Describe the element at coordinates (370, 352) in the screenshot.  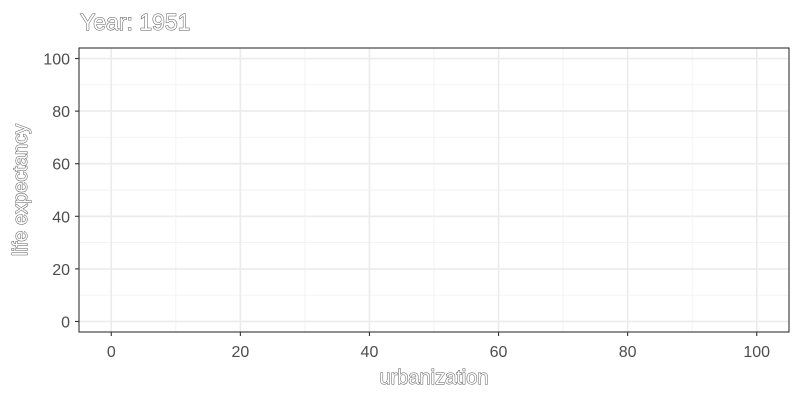
I see `x-tick-label: 40` at that location.